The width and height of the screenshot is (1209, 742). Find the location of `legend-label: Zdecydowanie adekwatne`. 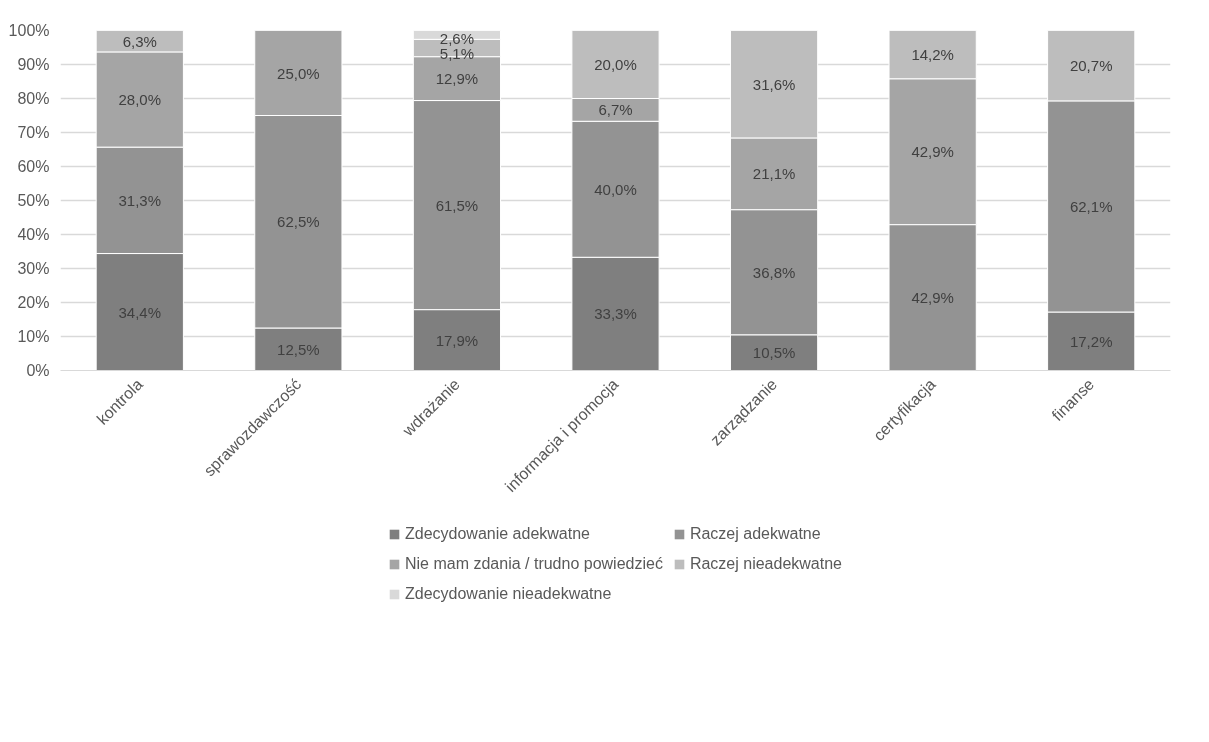

legend-label: Zdecydowanie adekwatne is located at coordinates (498, 534).